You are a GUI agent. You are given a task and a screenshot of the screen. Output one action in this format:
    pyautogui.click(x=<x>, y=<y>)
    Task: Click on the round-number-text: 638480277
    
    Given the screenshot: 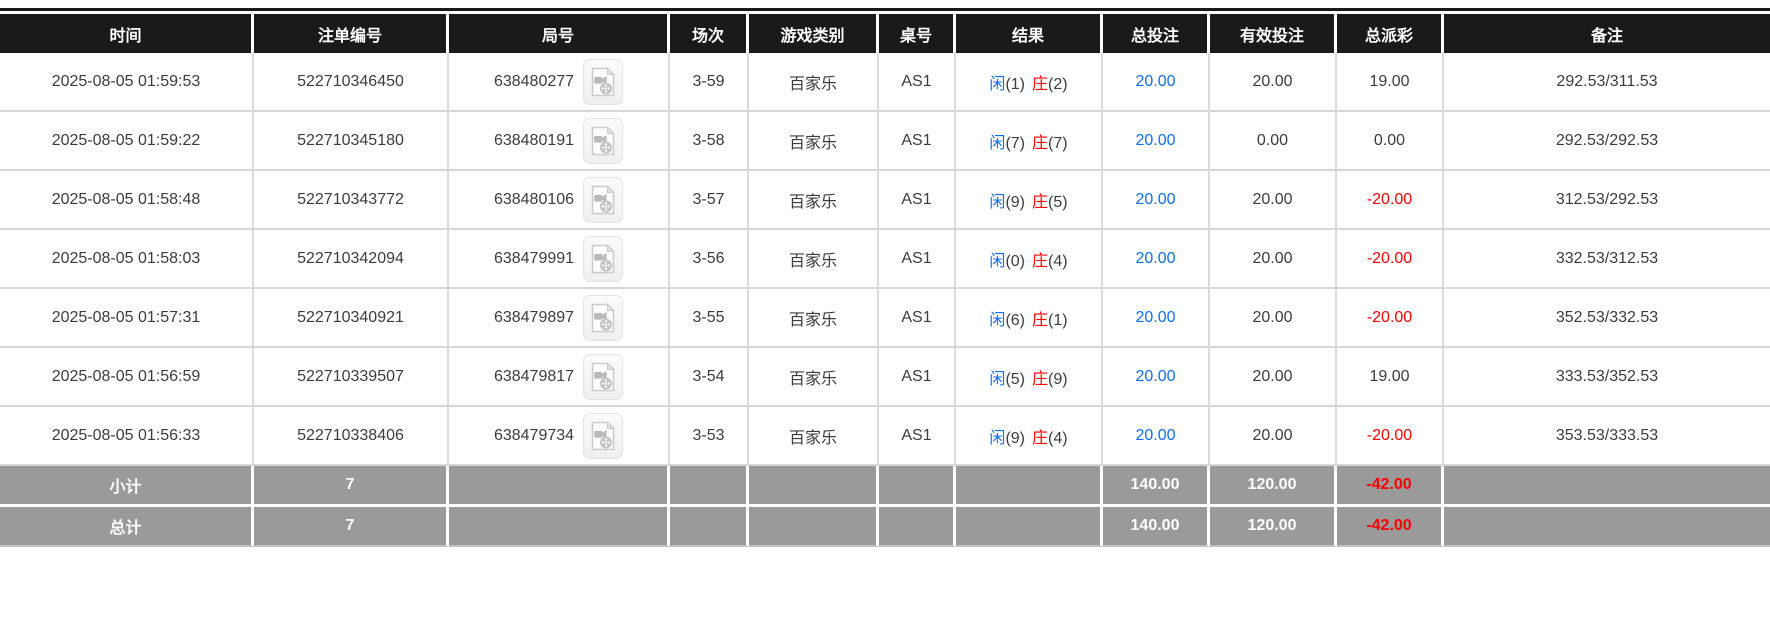 What is the action you would take?
    pyautogui.click(x=534, y=81)
    